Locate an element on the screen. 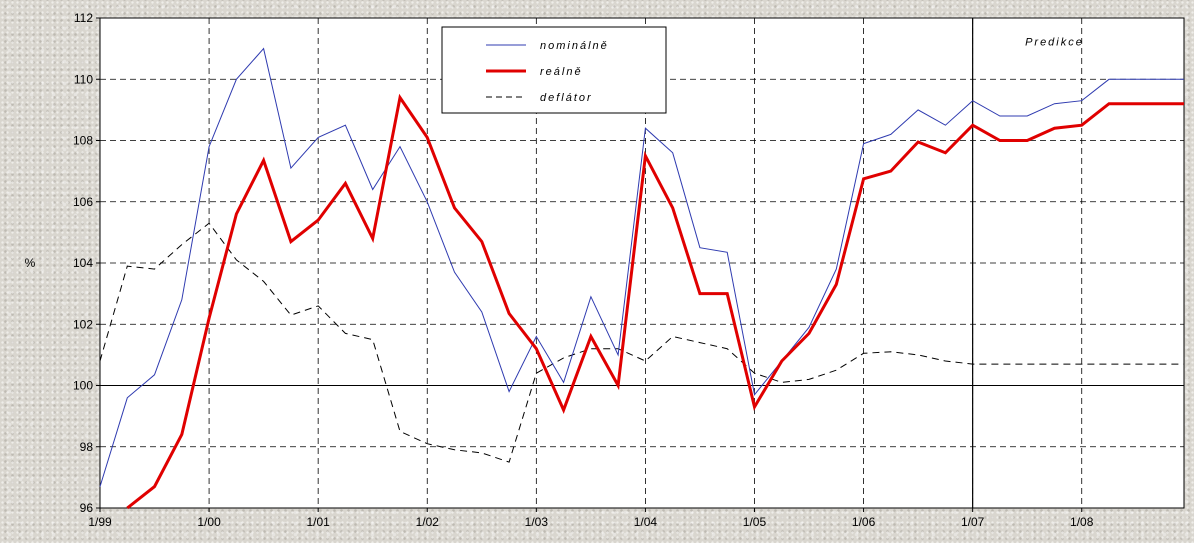  y-axis-label: % is located at coordinates (30, 263).